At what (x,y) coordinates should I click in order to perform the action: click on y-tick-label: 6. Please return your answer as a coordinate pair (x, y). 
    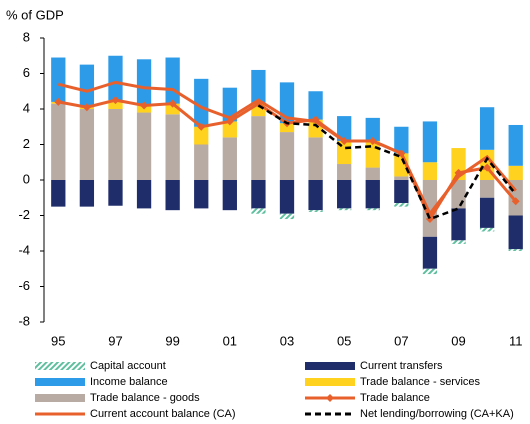
    Looking at the image, I should click on (26, 72).